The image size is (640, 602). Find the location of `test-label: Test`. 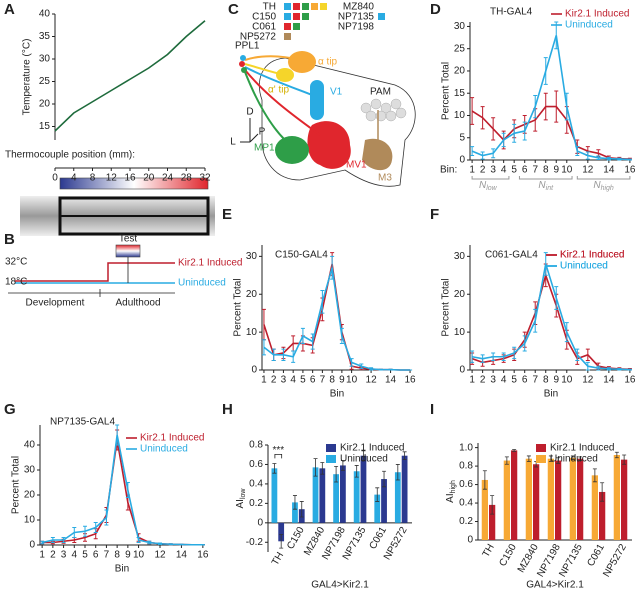

test-label: Test is located at coordinates (128, 239).